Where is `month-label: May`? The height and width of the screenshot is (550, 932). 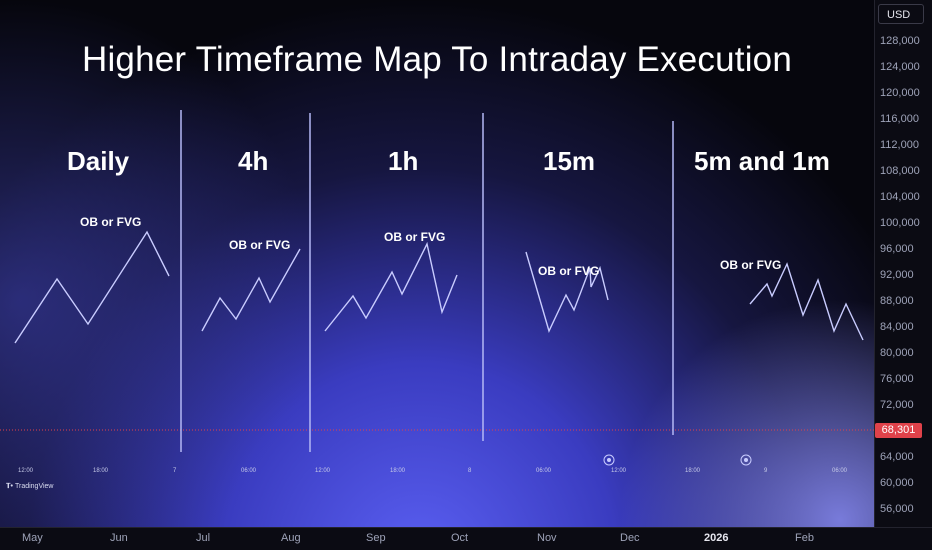
month-label: May is located at coordinates (32, 538).